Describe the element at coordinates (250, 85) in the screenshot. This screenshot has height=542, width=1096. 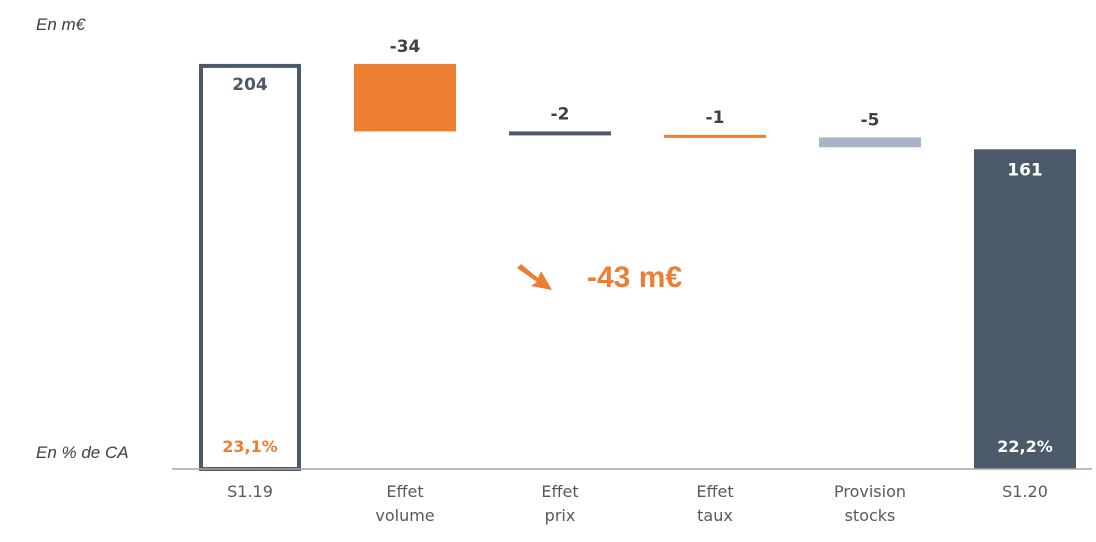
I see `bar-value-label: 204` at that location.